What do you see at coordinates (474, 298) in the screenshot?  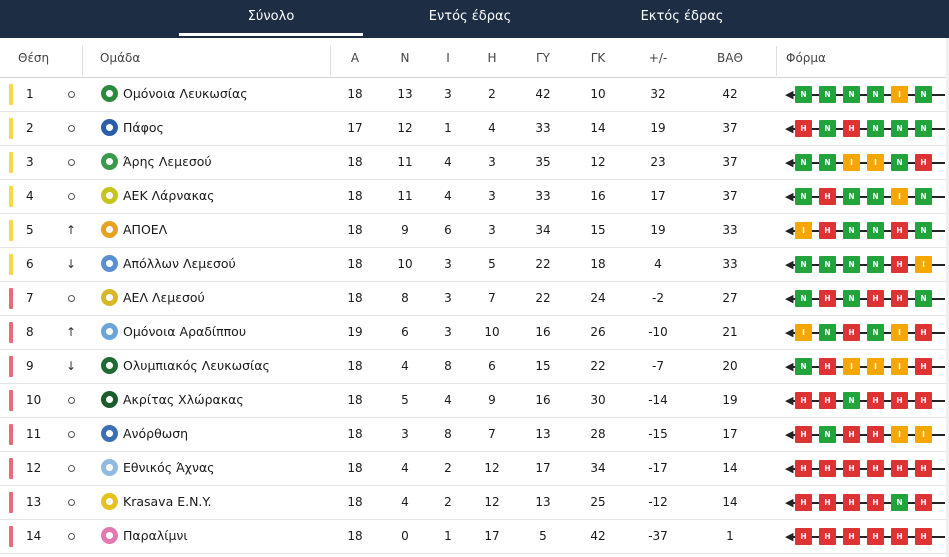 I see `table-row: 7 ΑΕΛ Λεμεσού 18 8 3 7 22 24 -2 27 ◀ N H N H H N` at bounding box center [474, 298].